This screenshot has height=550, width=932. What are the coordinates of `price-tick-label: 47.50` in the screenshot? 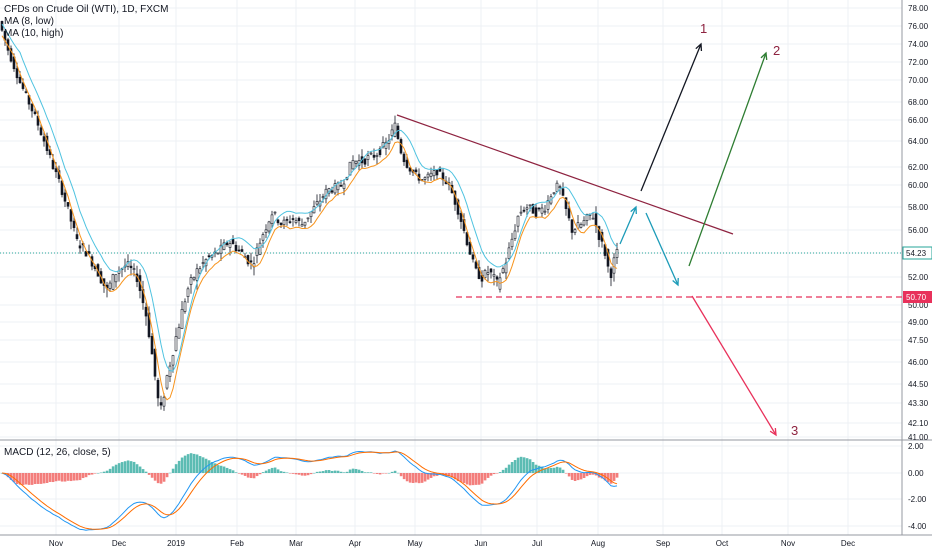 It's located at (918, 340).